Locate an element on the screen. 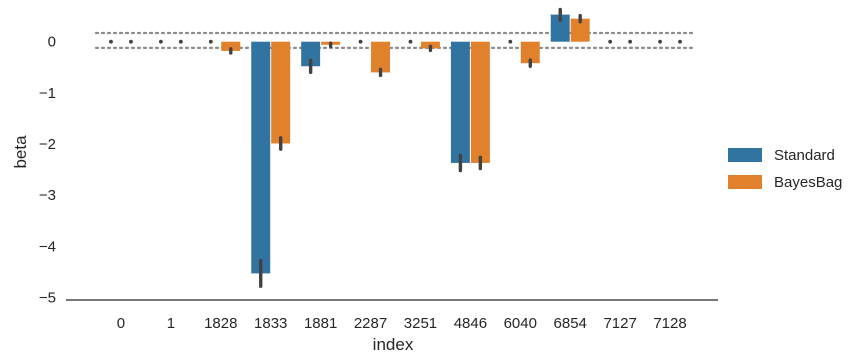 This screenshot has height=360, width=867. x-axis-title: index is located at coordinates (393, 344).